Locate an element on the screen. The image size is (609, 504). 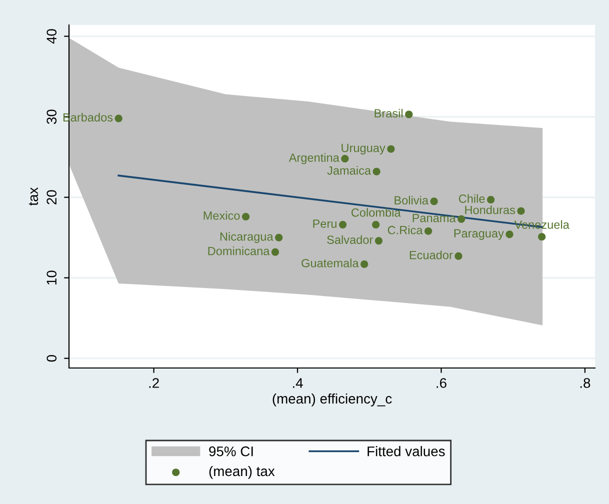
legend-label: (mean) tax is located at coordinates (242, 472).